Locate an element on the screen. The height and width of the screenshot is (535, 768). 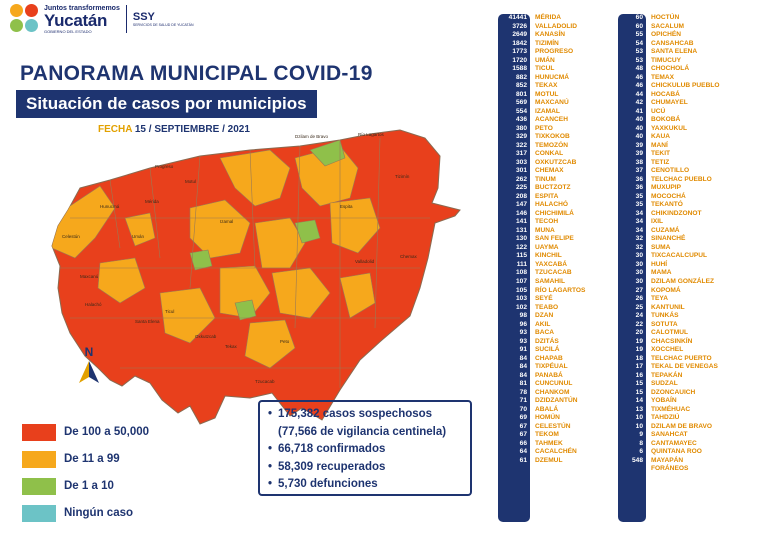
map-label: Celestún is located at coordinates (71, 236).